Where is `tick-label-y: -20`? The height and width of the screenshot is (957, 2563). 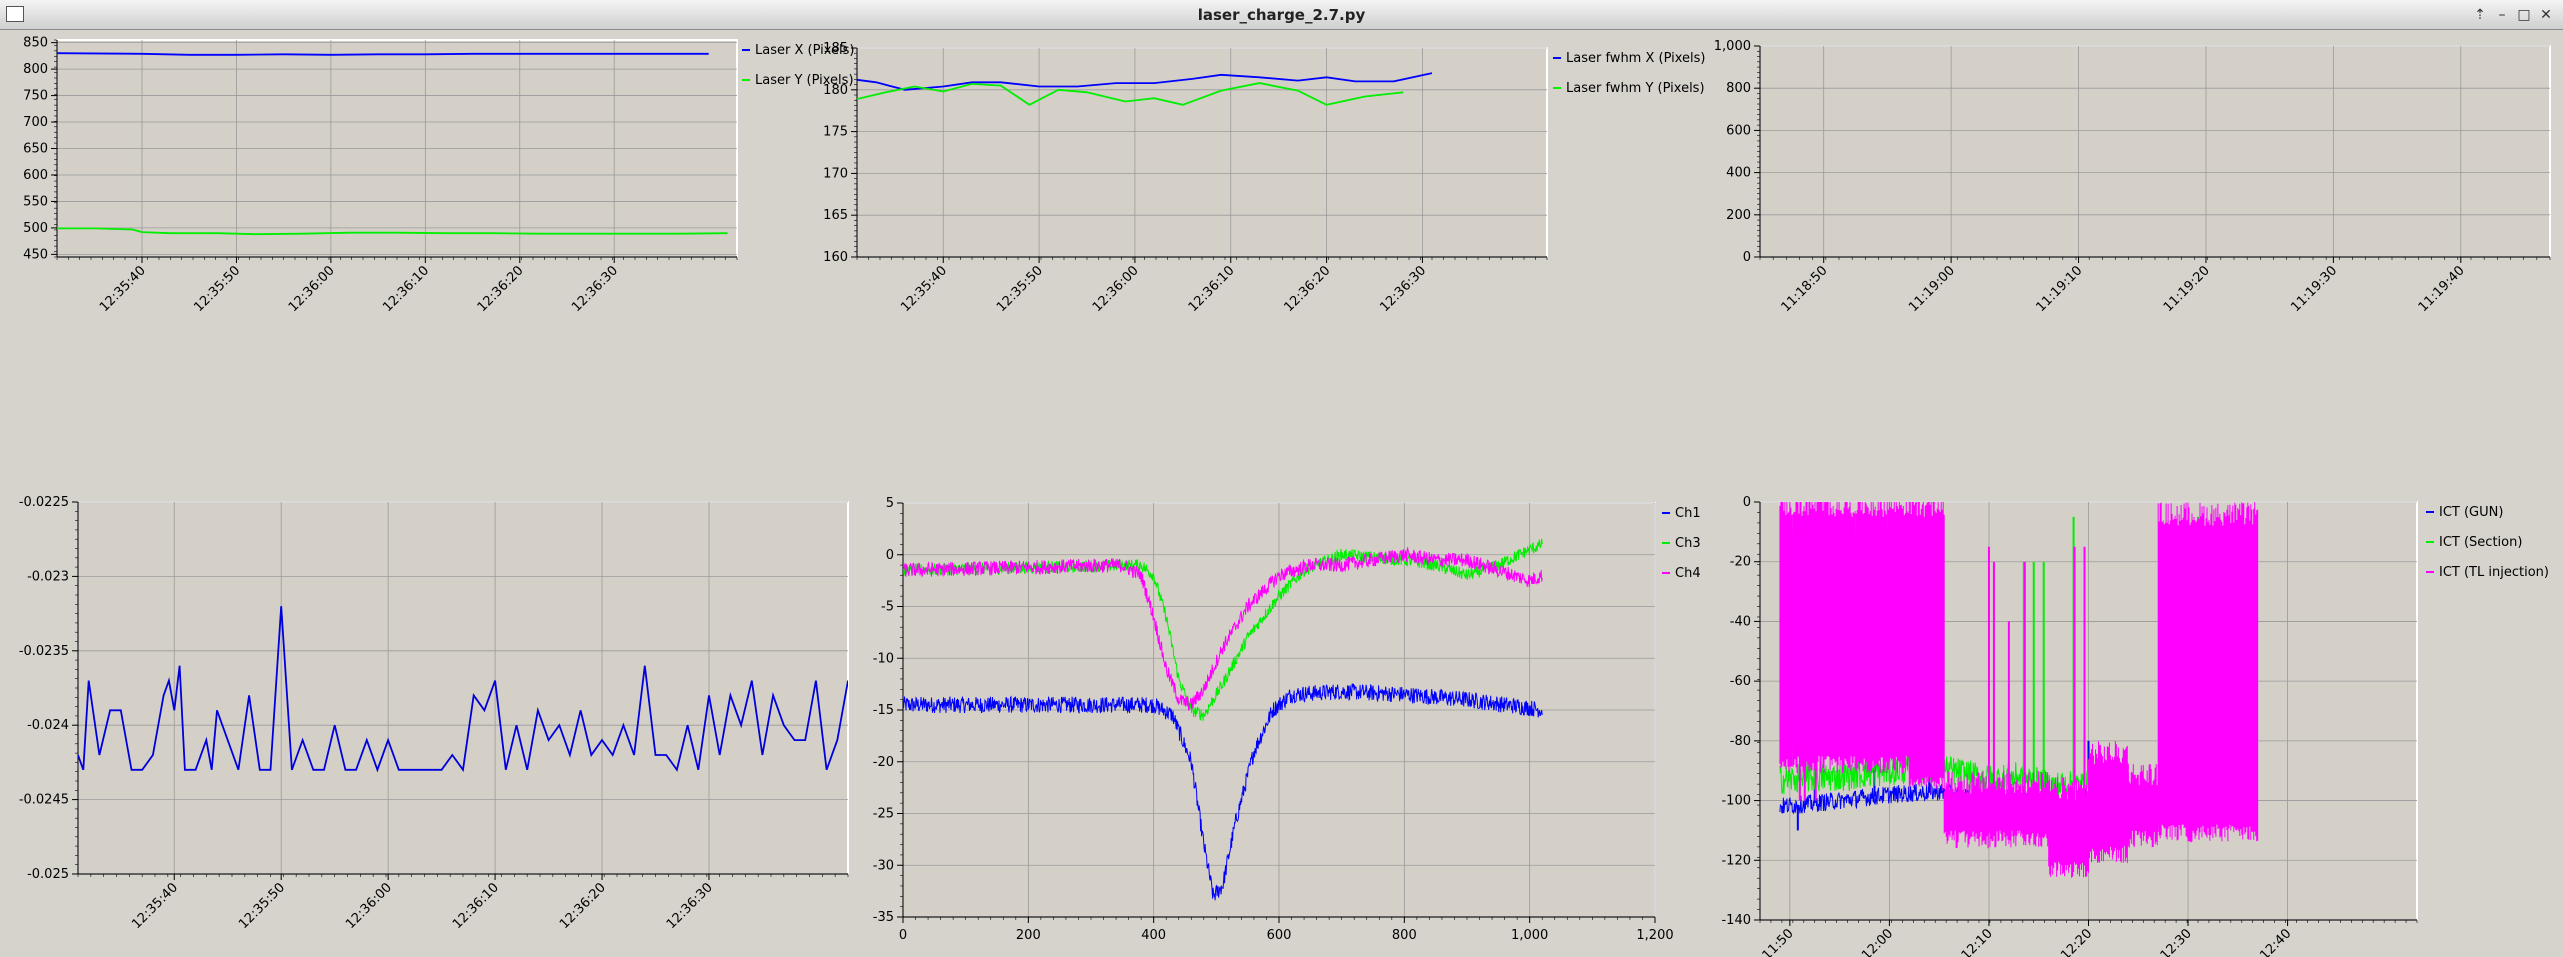 tick-label-y: -20 is located at coordinates (883, 762).